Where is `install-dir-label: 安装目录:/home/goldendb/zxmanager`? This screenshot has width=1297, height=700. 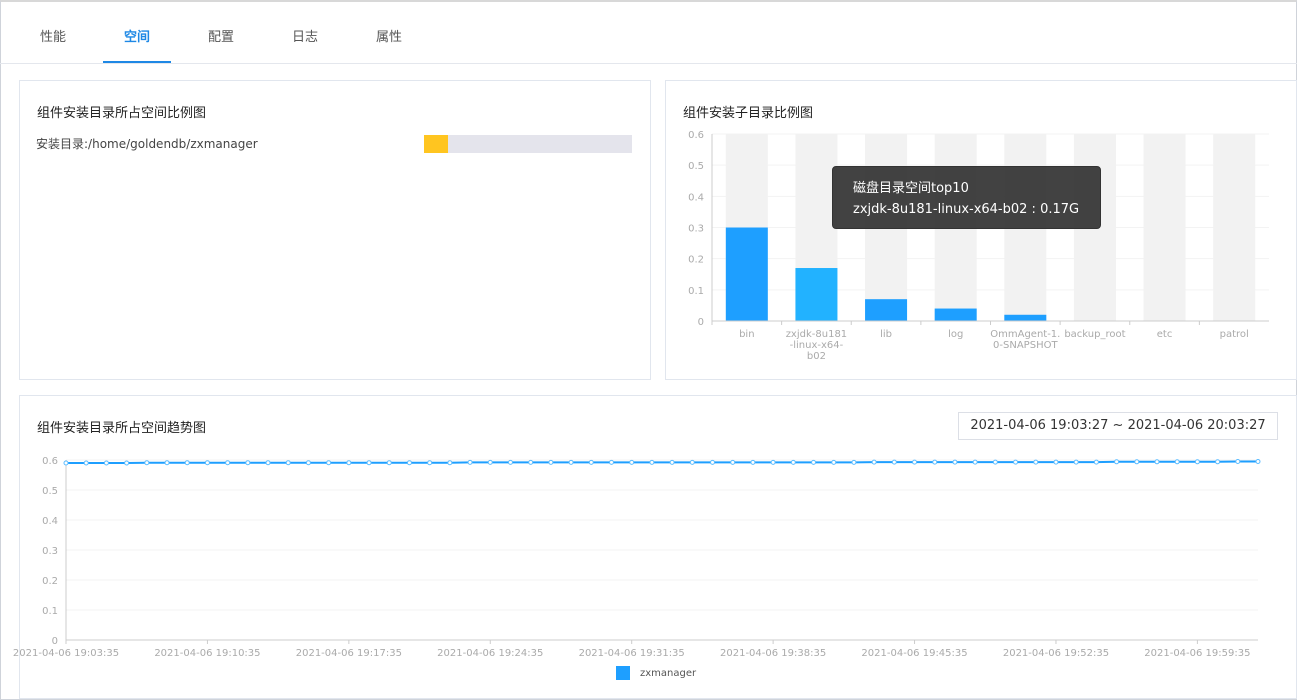
install-dir-label: 安装目录:/home/goldendb/zxmanager is located at coordinates (147, 144).